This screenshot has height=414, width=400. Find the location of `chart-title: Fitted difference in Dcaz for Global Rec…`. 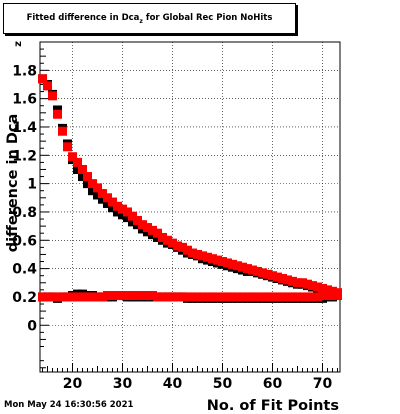

chart-title: Fitted difference in Dcaz for Global Rec… is located at coordinates (149, 18).